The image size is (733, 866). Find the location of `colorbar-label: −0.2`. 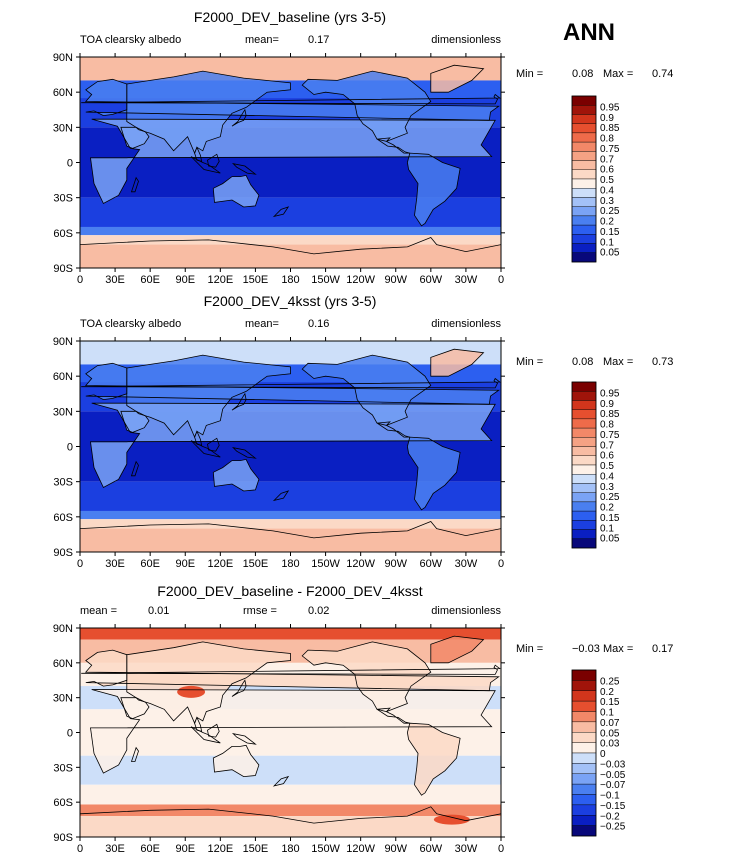

colorbar-label: −0.2 is located at coordinates (610, 816).